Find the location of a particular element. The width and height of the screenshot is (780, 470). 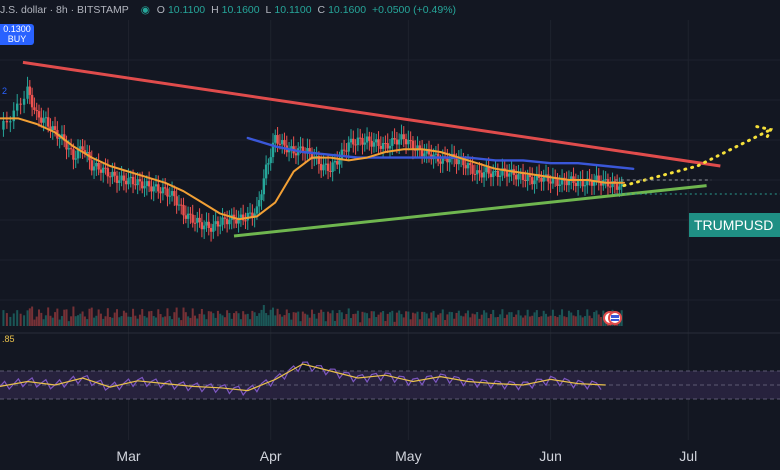

us-flag-event-icon is located at coordinates (615, 318).